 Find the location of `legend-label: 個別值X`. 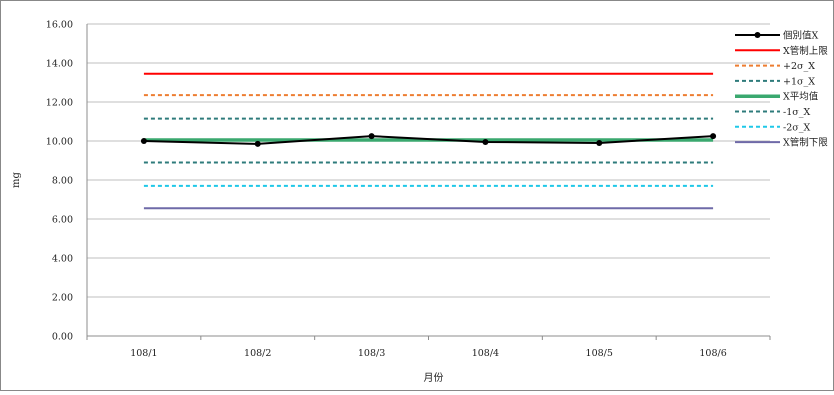

legend-label: 個別值X is located at coordinates (801, 36).